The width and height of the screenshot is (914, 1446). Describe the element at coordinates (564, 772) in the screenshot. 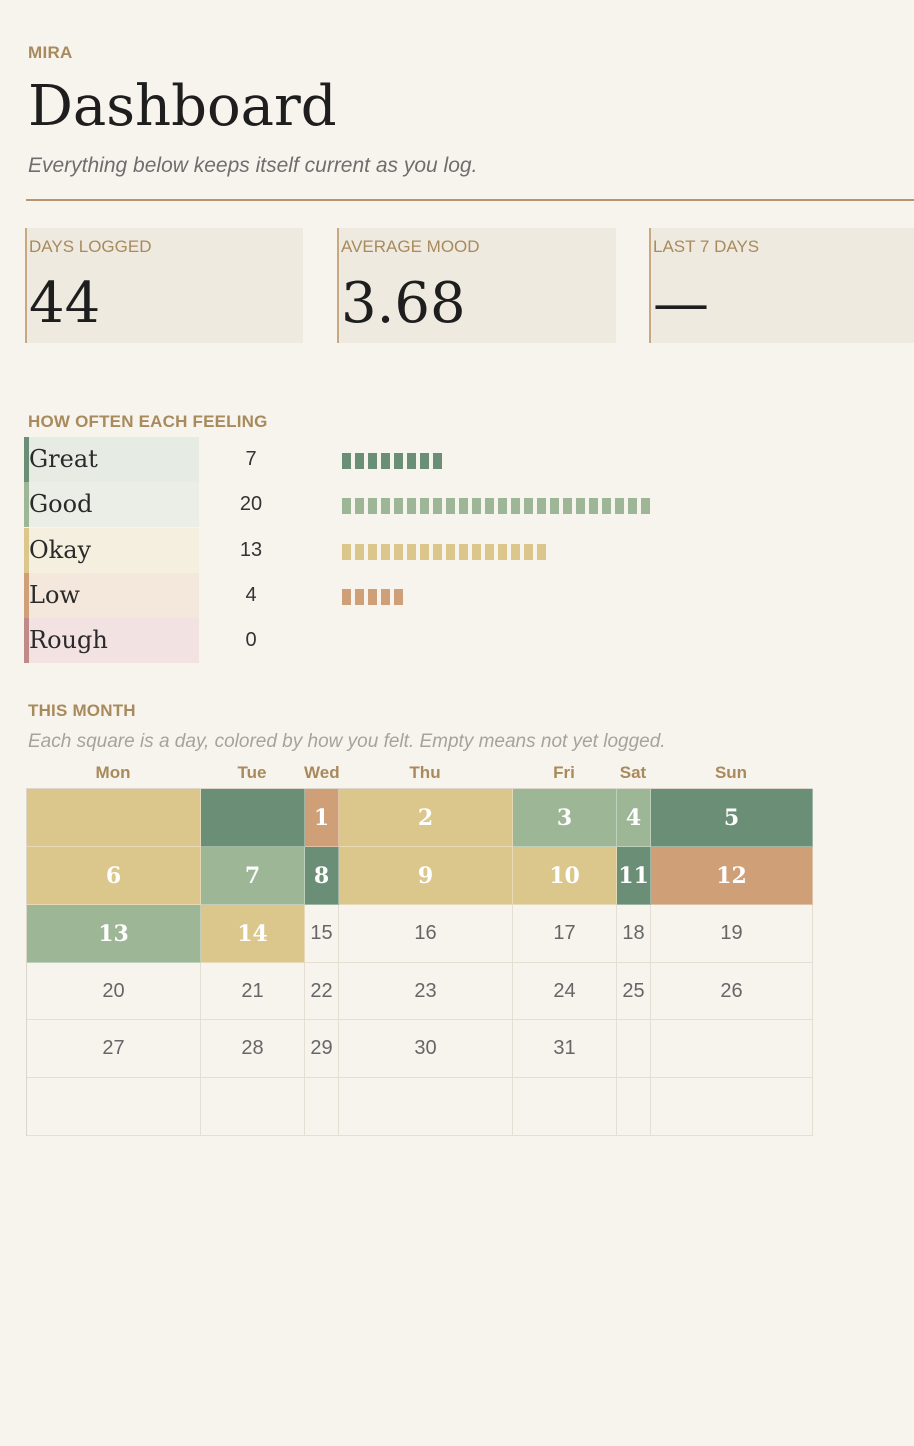

I see `weekday-label: Fri` at that location.